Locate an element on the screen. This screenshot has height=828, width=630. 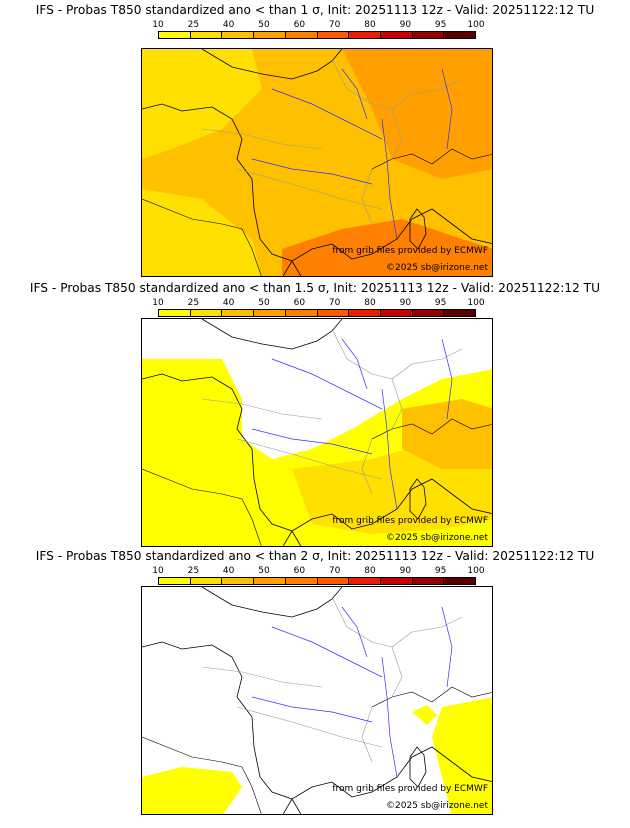
colorbar-tick-label: 50 is located at coordinates (264, 25).